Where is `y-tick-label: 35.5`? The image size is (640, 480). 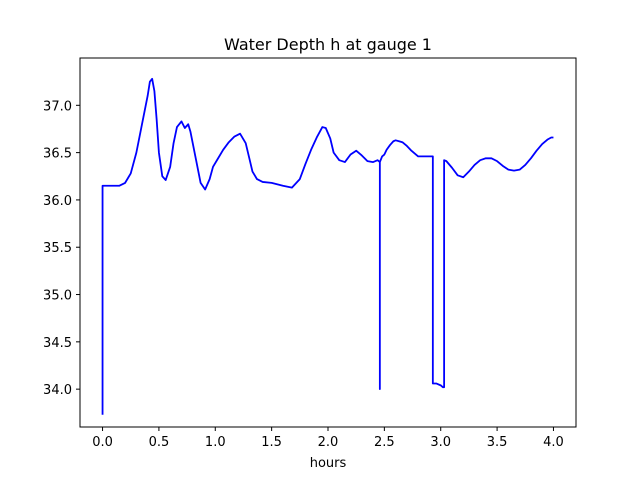 y-tick-label: 35.5 is located at coordinates (57, 248).